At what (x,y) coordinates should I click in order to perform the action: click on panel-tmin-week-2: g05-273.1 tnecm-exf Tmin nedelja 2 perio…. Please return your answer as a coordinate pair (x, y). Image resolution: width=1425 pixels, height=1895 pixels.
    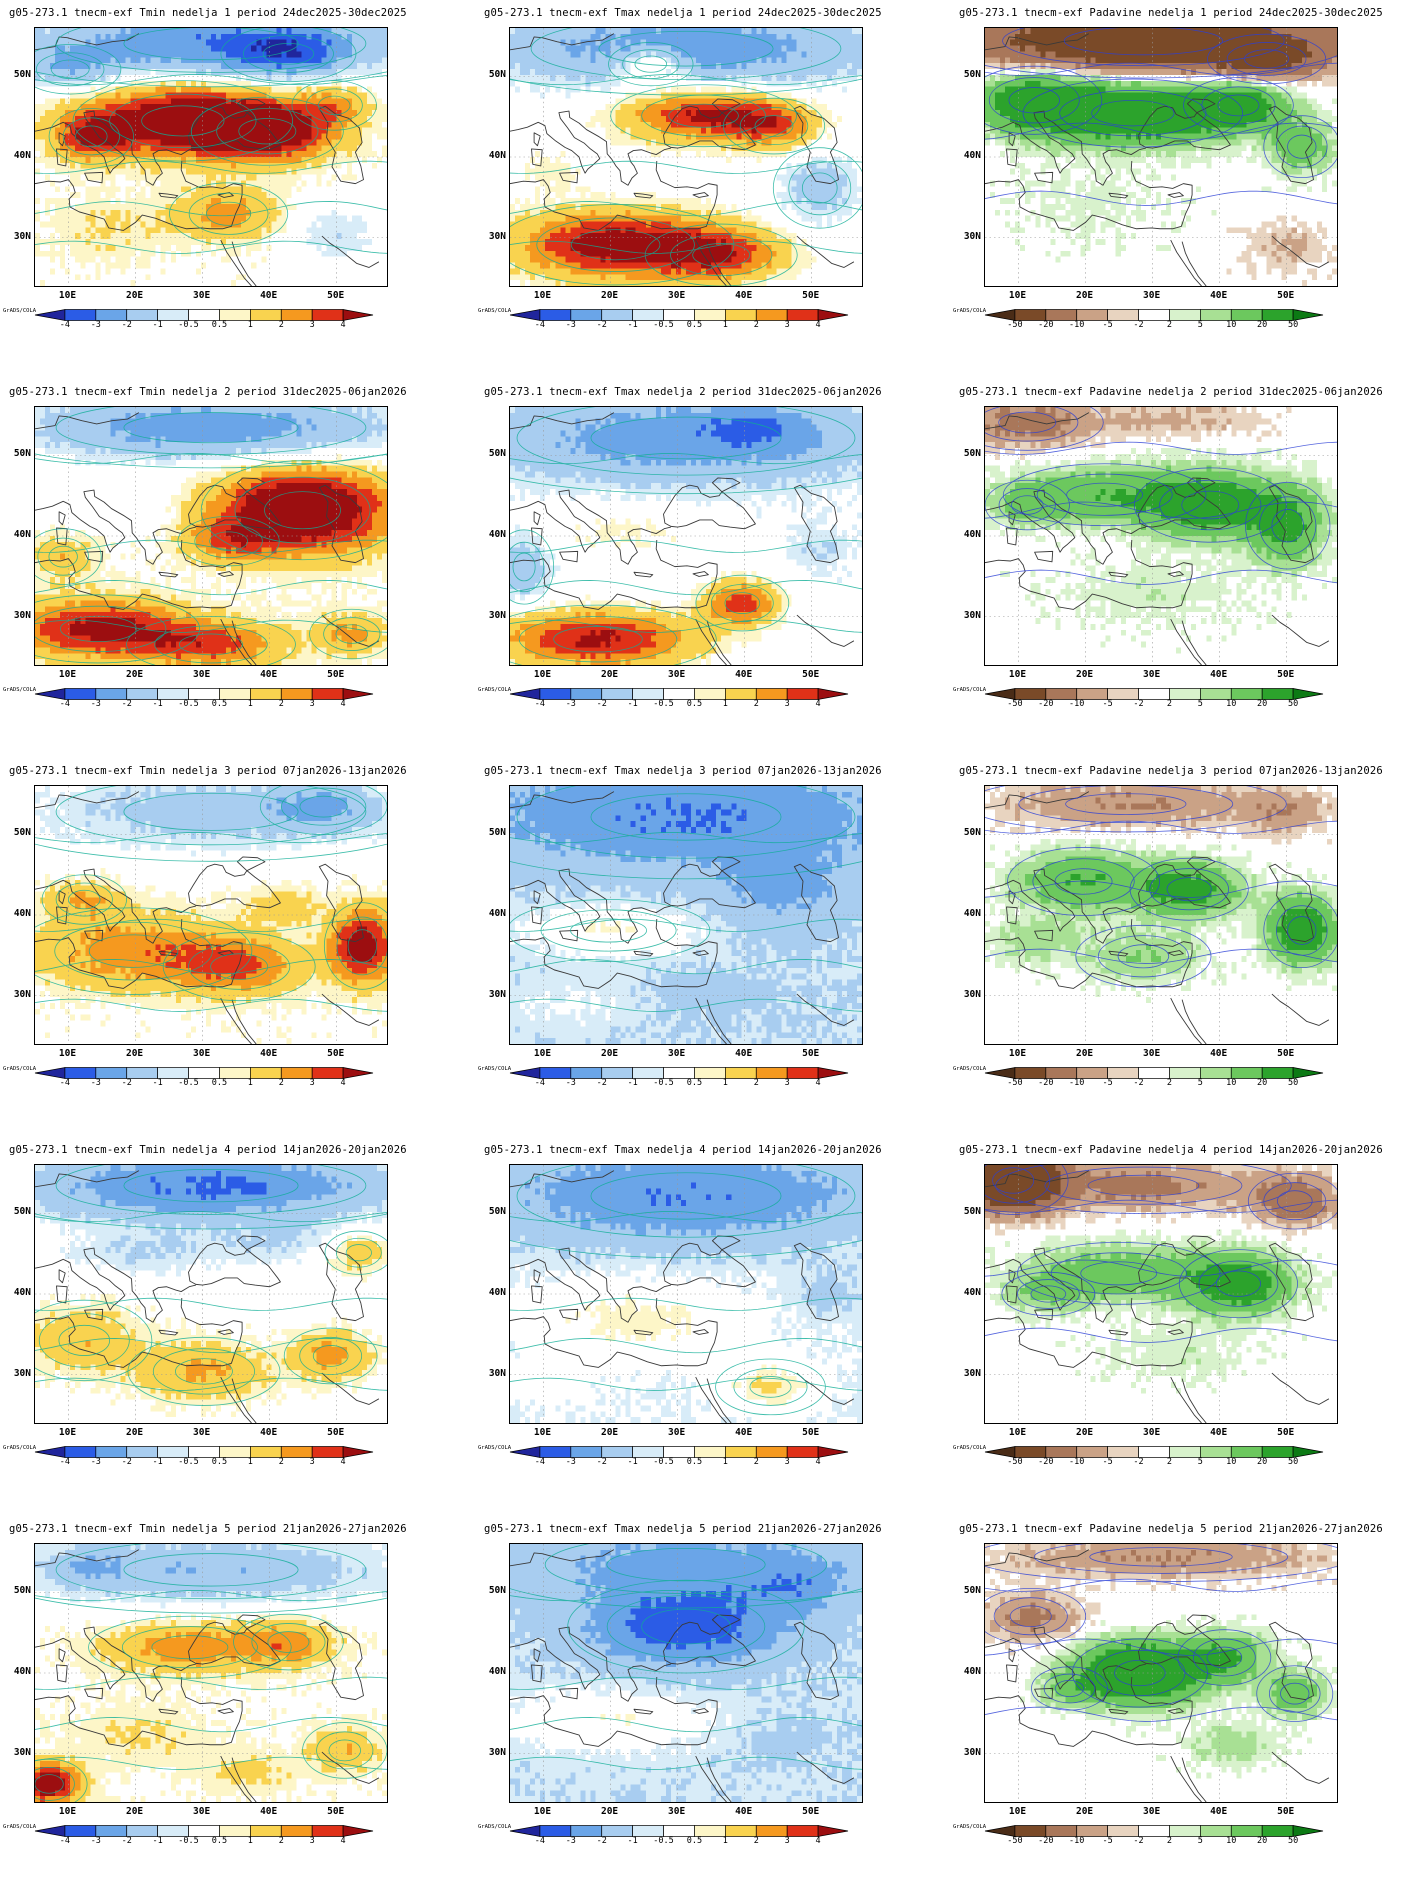
    Looking at the image, I should click on (237, 568).